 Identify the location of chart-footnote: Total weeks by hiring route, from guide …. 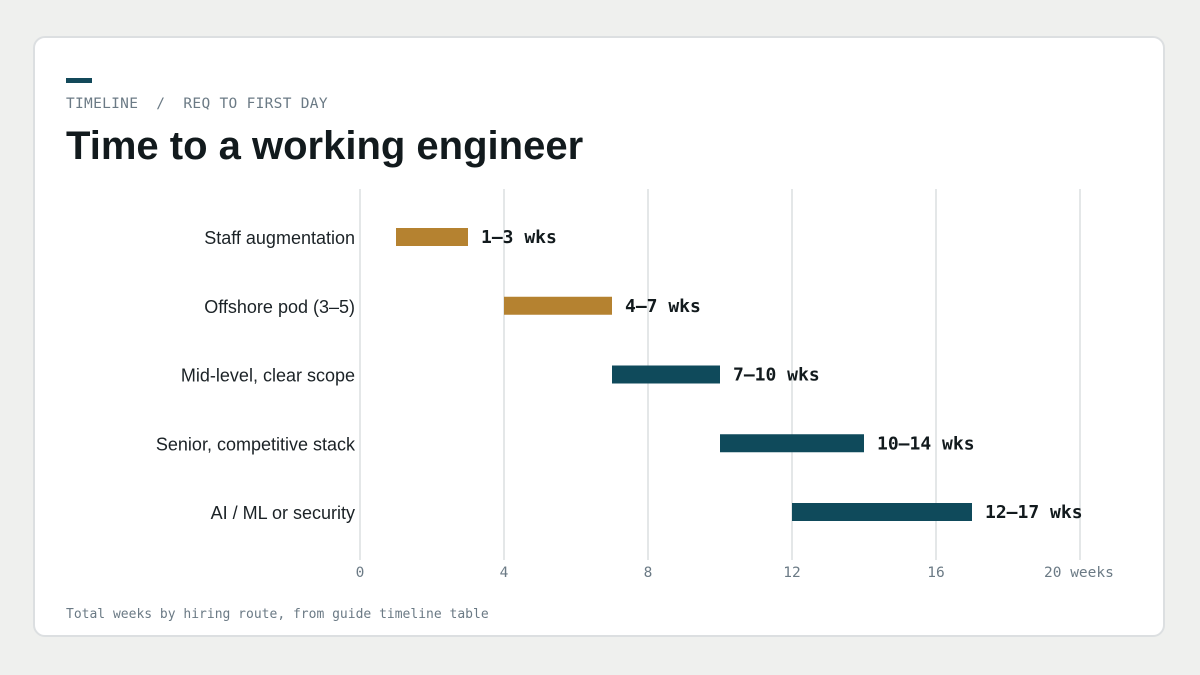
(277, 614).